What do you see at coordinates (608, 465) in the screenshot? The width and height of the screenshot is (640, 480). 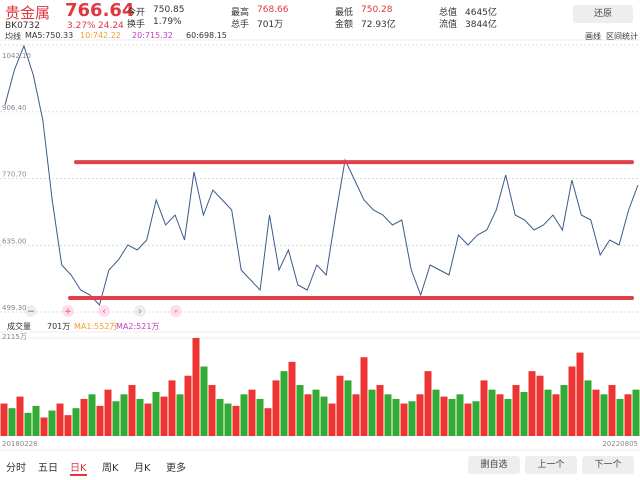 I see `nav-button: 下一个` at bounding box center [608, 465].